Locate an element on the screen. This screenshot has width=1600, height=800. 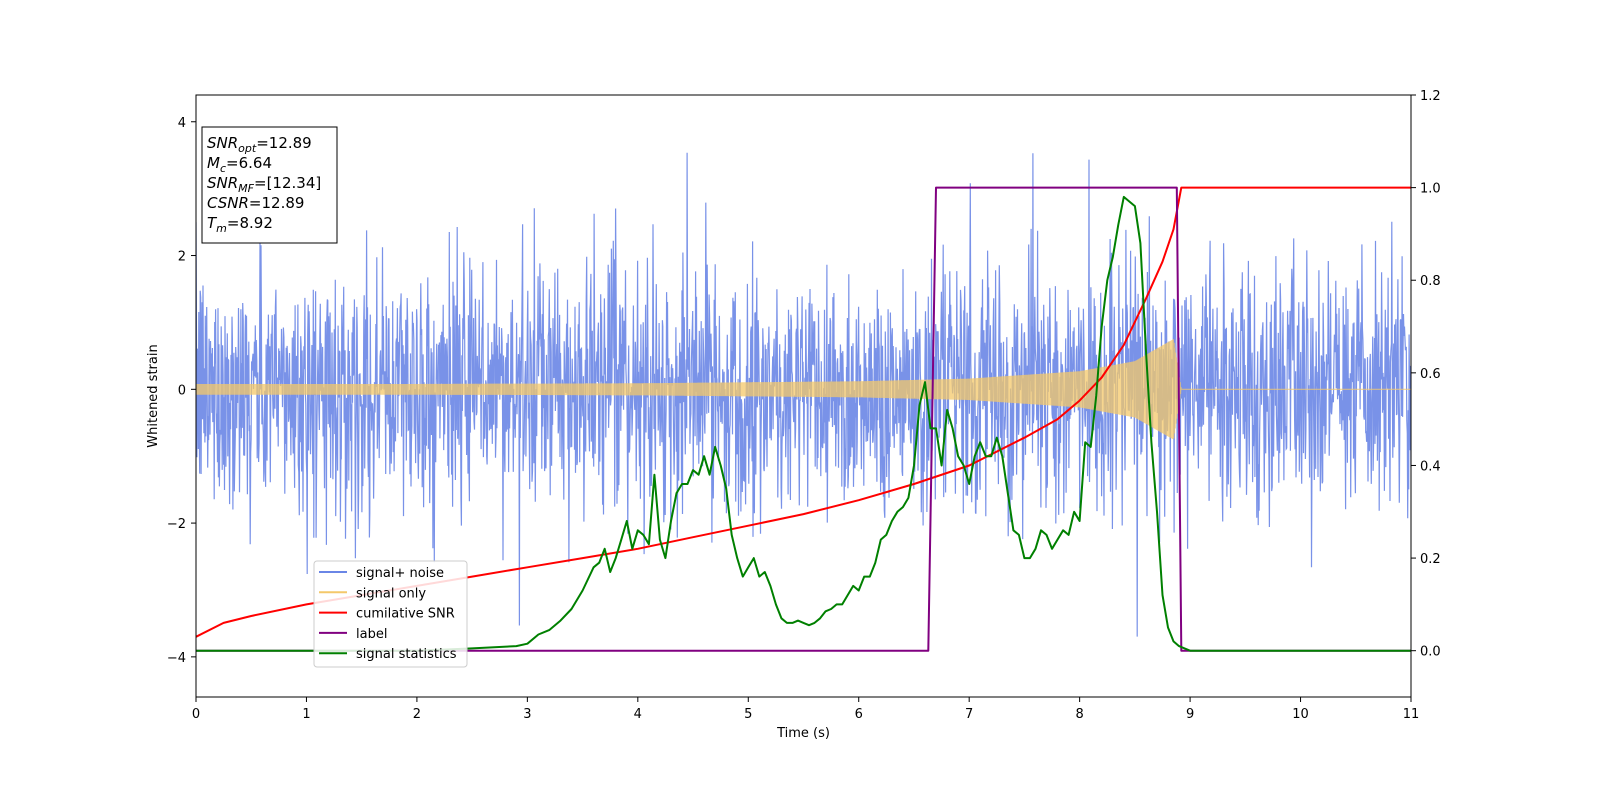
info-line: SNRMF=[12.34] is located at coordinates (264, 184).